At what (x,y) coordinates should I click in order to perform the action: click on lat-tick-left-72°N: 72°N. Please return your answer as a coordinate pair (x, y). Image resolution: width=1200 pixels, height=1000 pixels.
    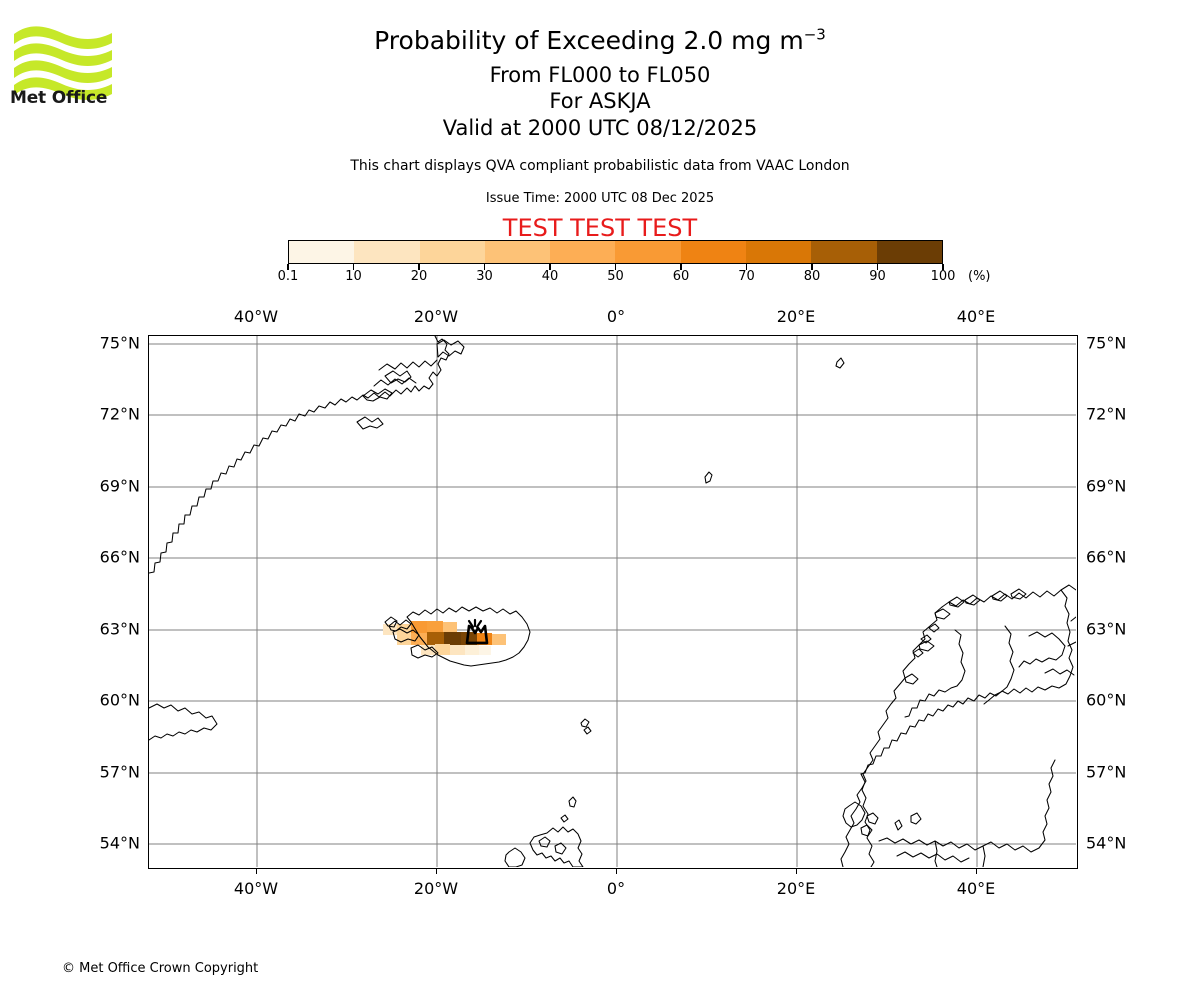
    Looking at the image, I should click on (119, 414).